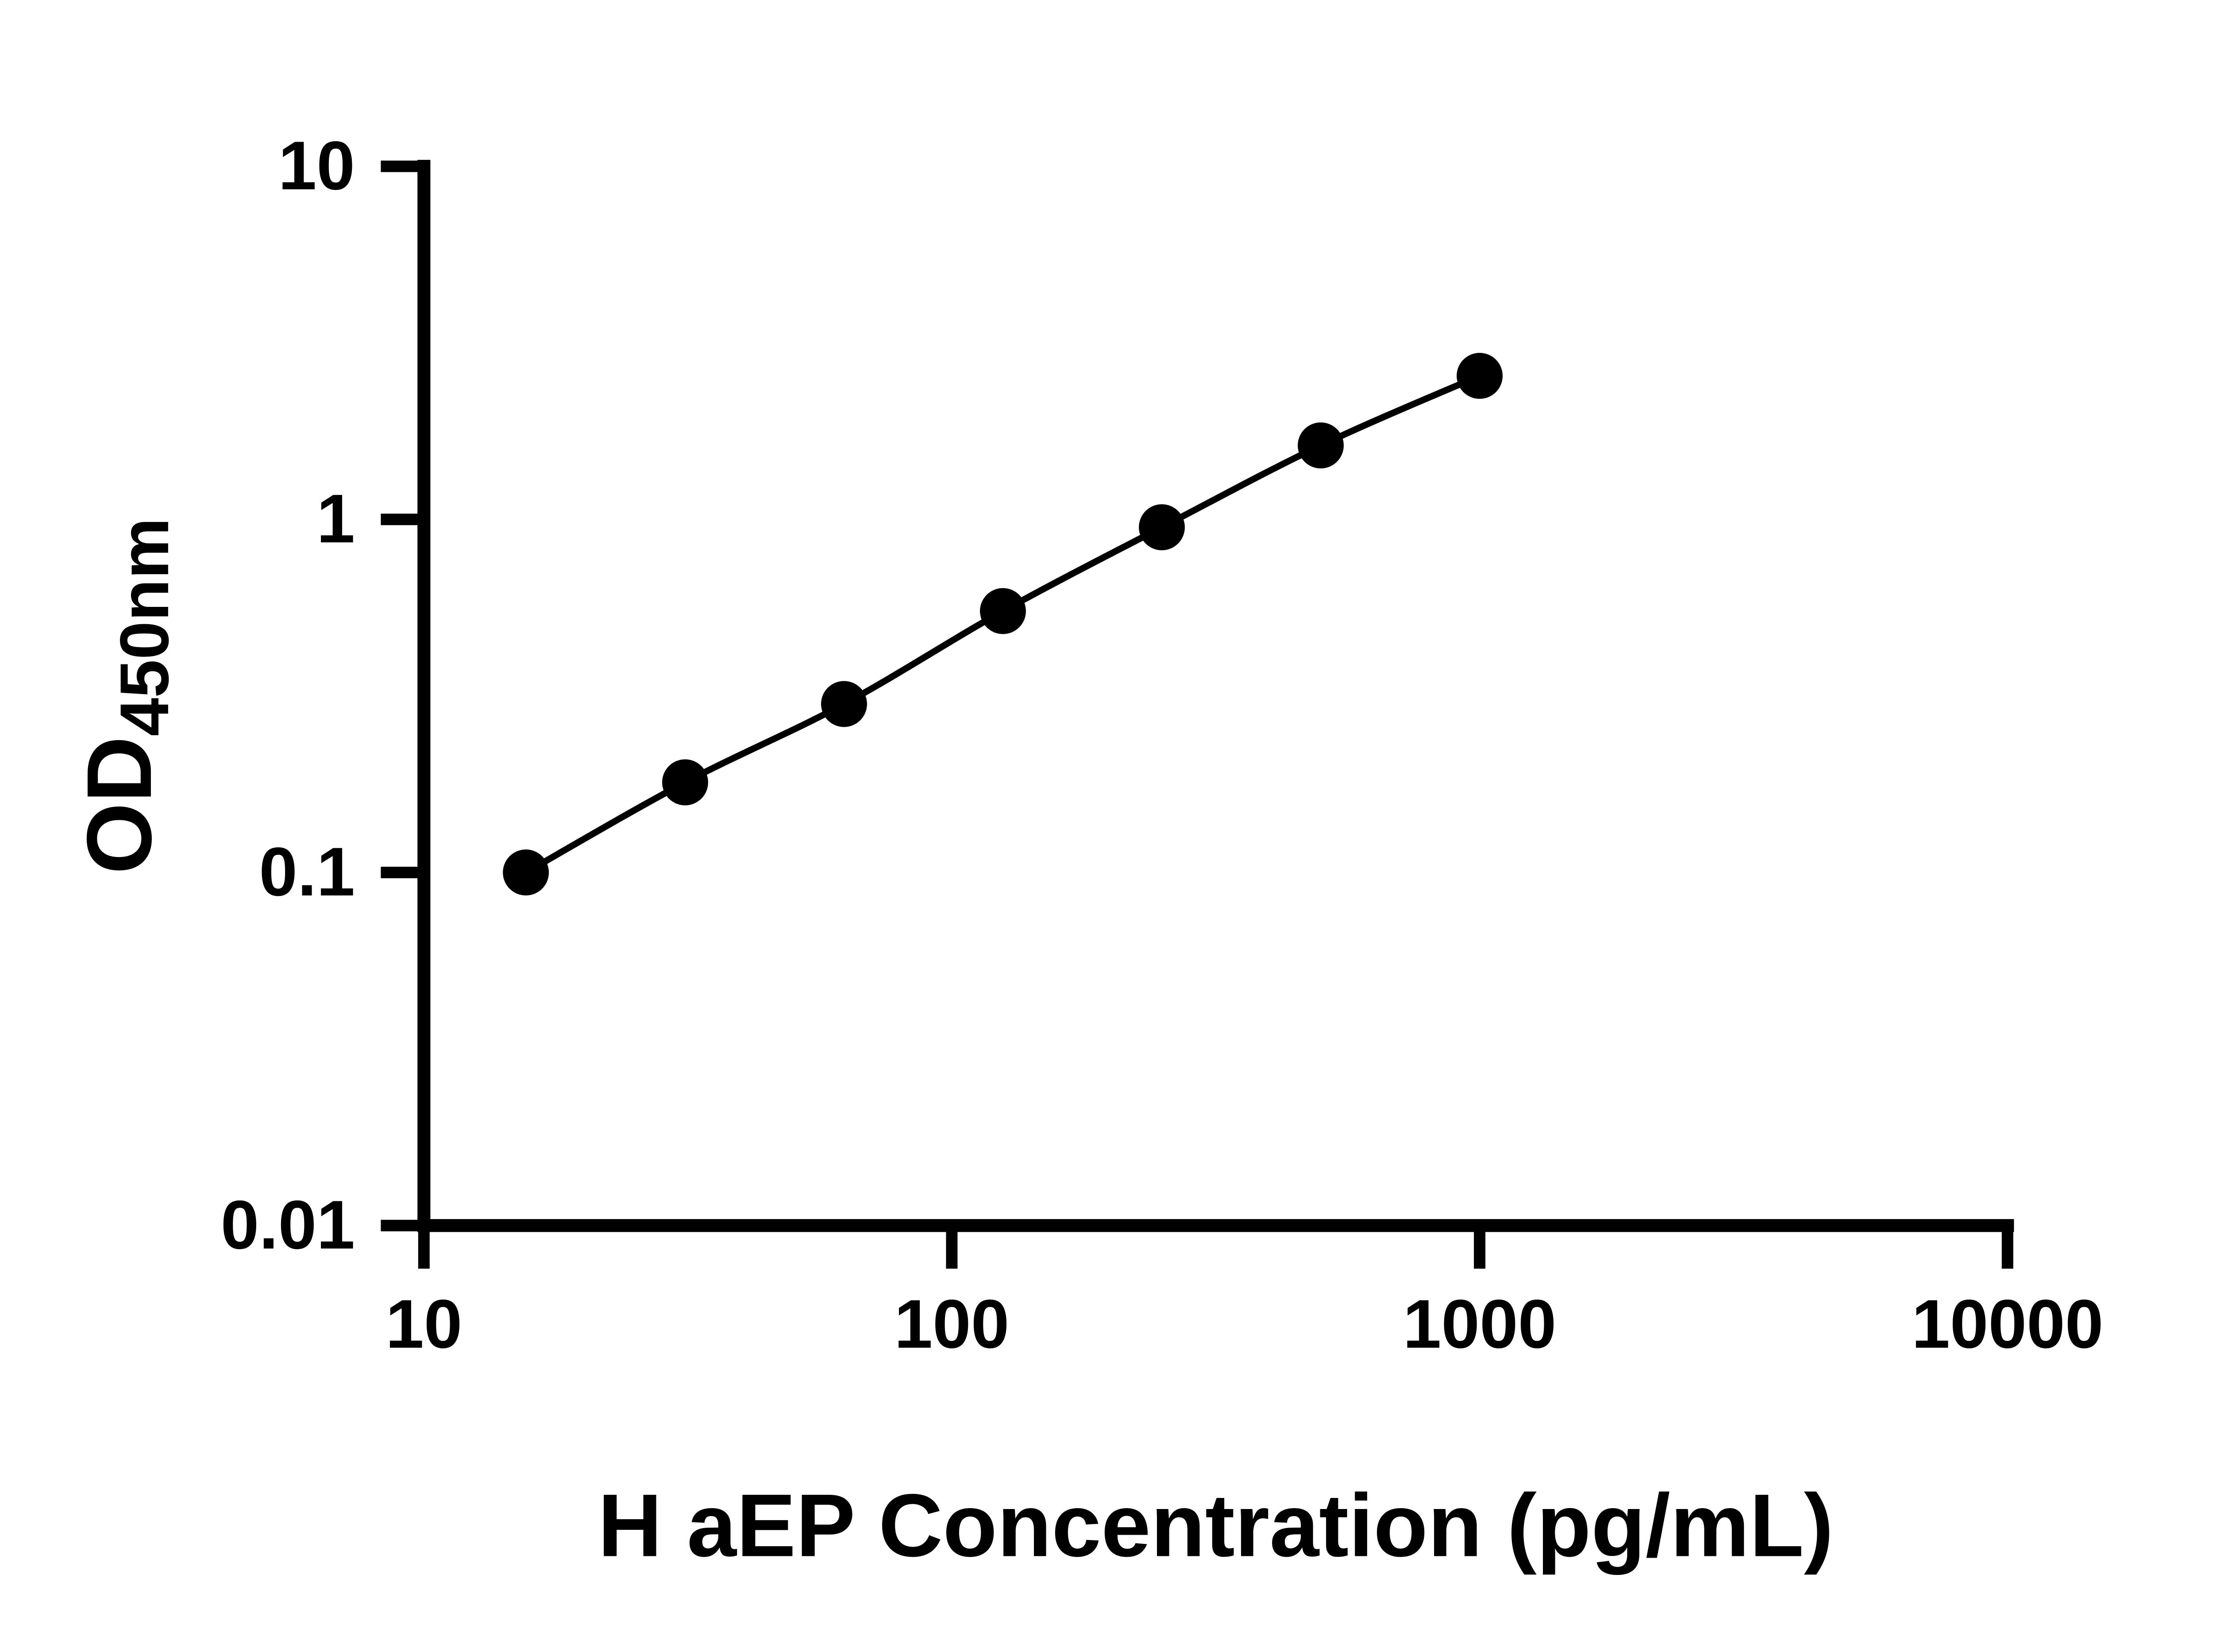 This screenshot has width=2213, height=1652. Describe the element at coordinates (307, 872) in the screenshot. I see `y-tick-label: 0.1` at that location.